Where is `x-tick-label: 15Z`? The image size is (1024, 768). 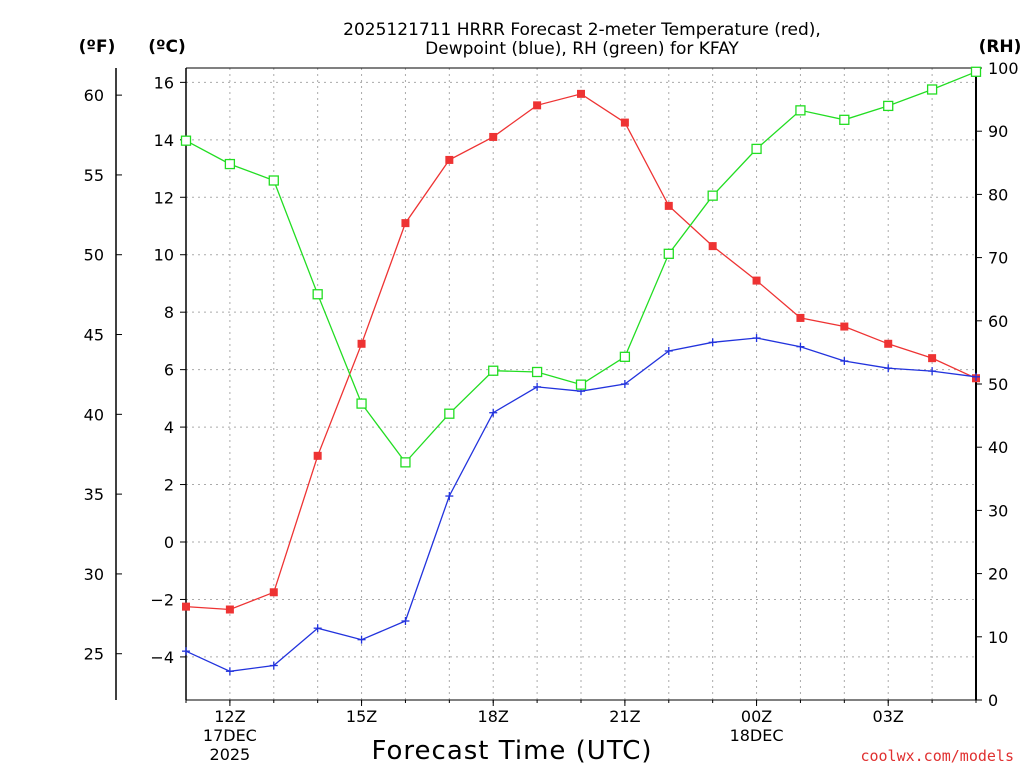
x-tick-label: 15Z is located at coordinates (361, 716).